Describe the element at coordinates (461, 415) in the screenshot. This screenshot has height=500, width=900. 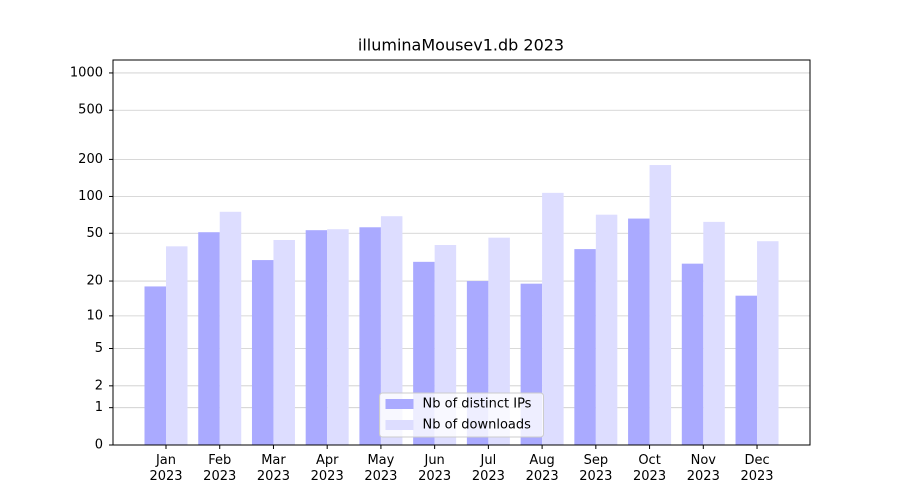
I see `legend-box` at that location.